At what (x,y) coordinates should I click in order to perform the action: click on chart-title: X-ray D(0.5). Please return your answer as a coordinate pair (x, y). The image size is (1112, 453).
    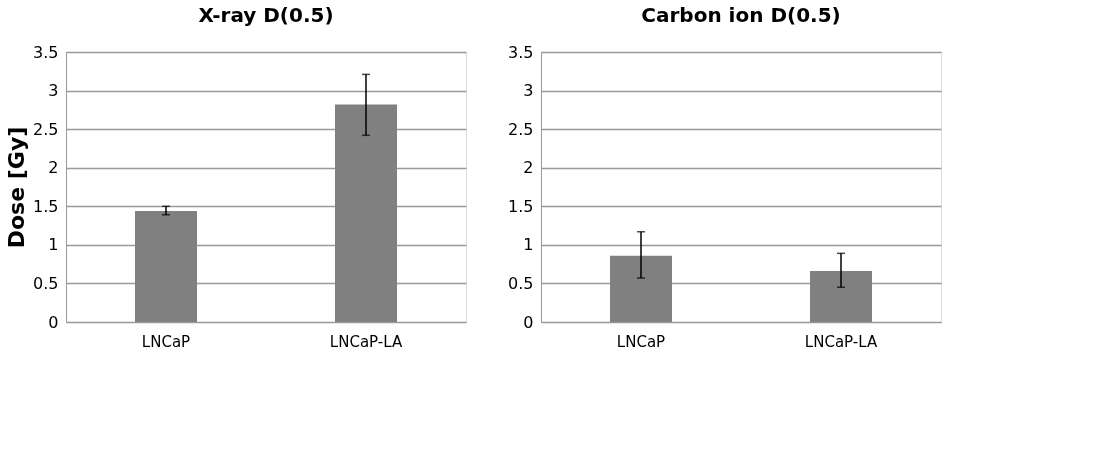
    Looking at the image, I should click on (266, 15).